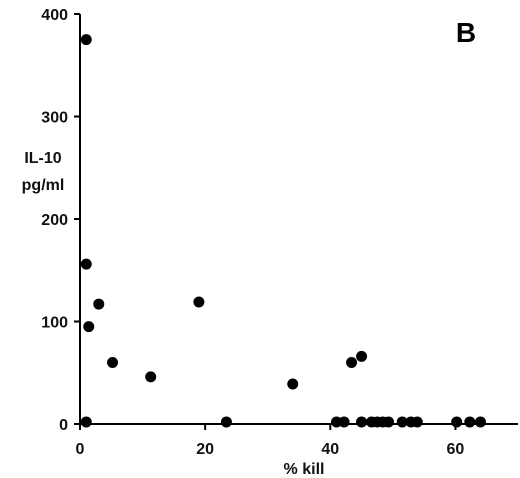 This screenshot has height=478, width=520. I want to click on y-tick-label: 300, so click(54, 118).